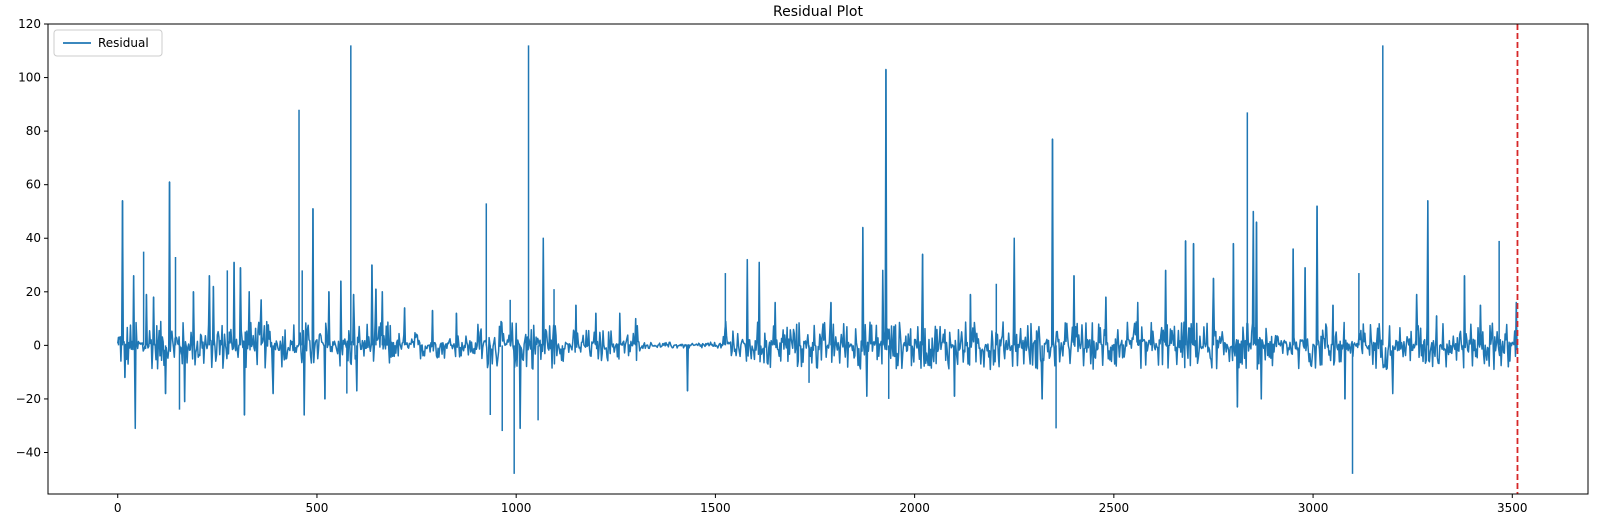 The width and height of the screenshot is (1608, 528). Describe the element at coordinates (33, 131) in the screenshot. I see `y-tick-label: 80` at that location.